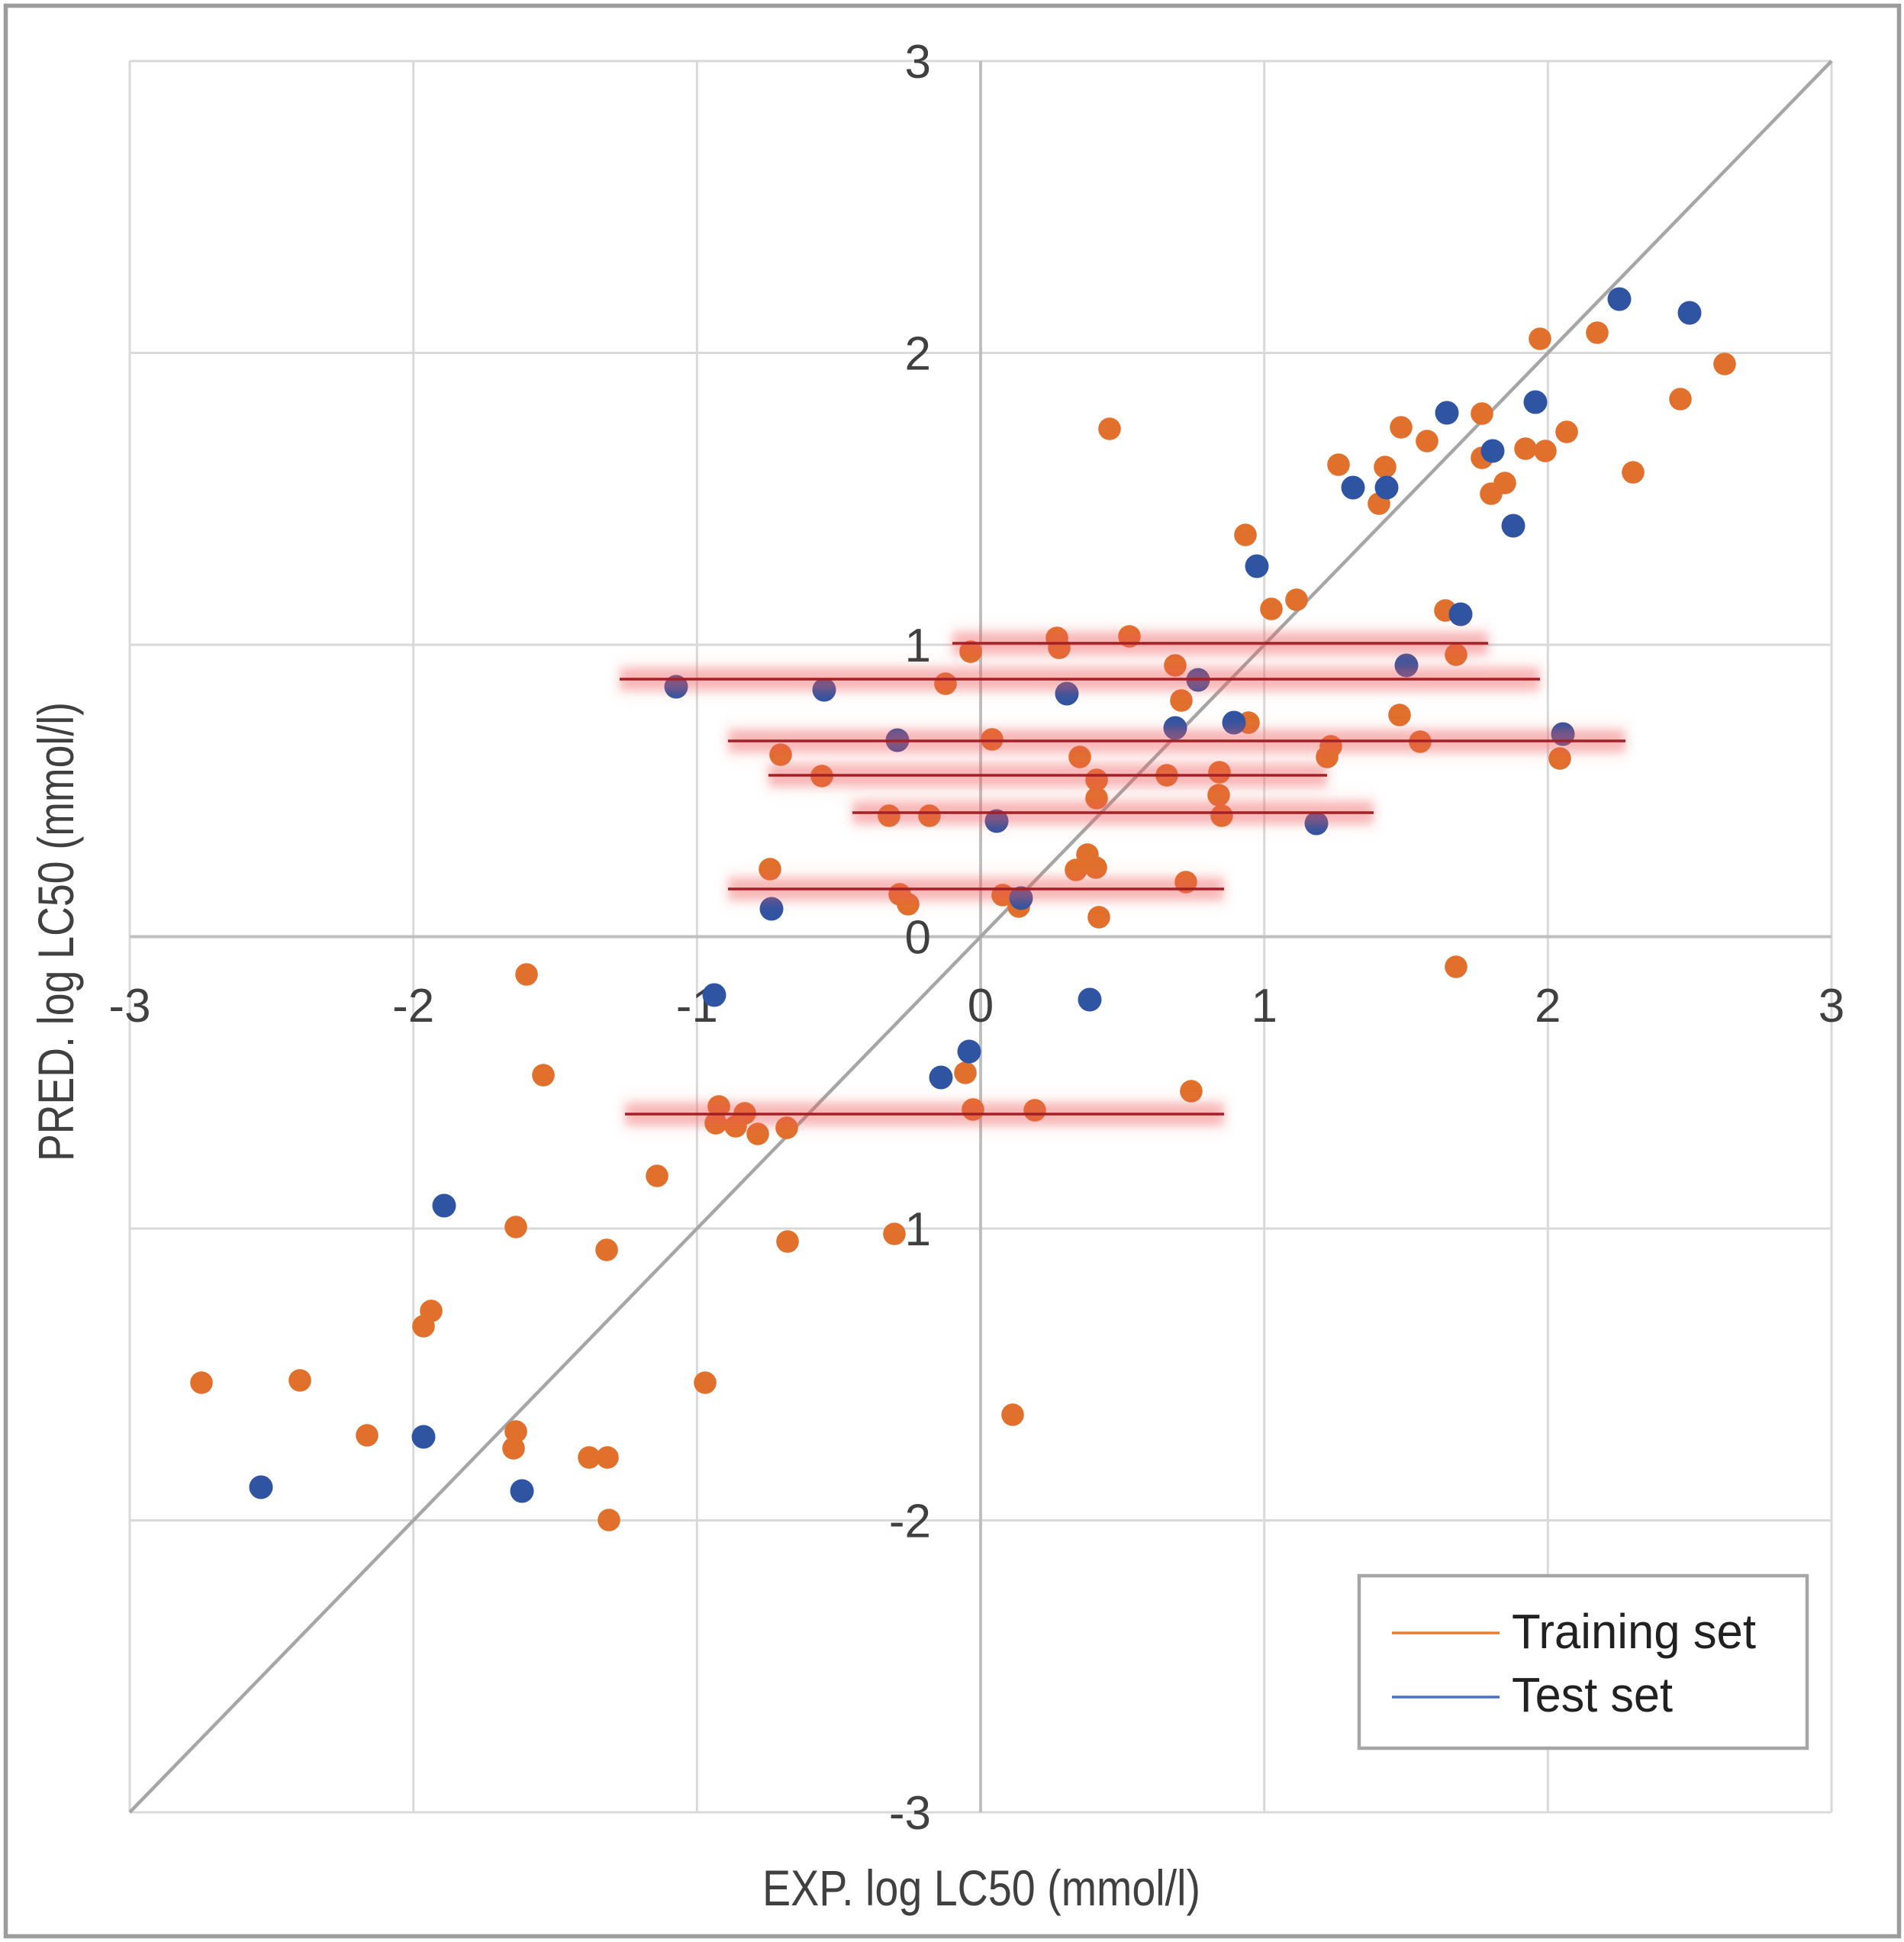  I want to click on svg-text: 1, so click(1264, 1006).